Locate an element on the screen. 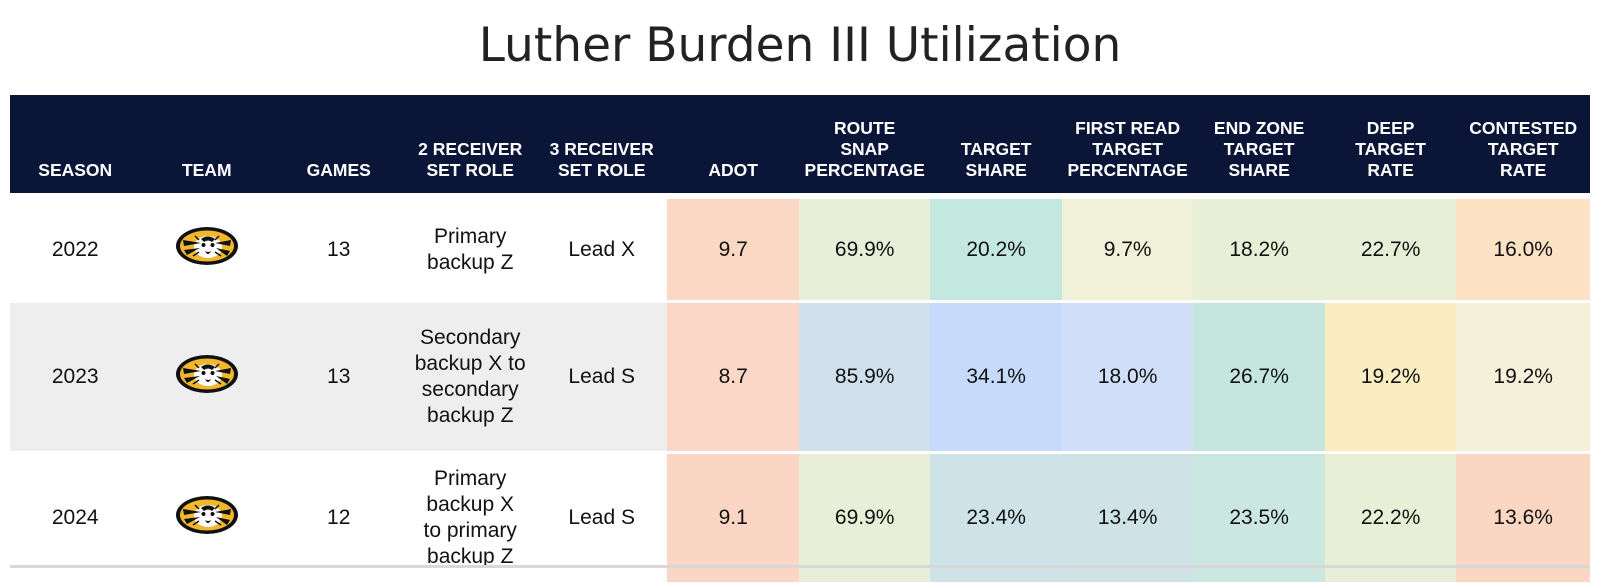 The width and height of the screenshot is (1600, 587). games-cell: 12 is located at coordinates (339, 517).